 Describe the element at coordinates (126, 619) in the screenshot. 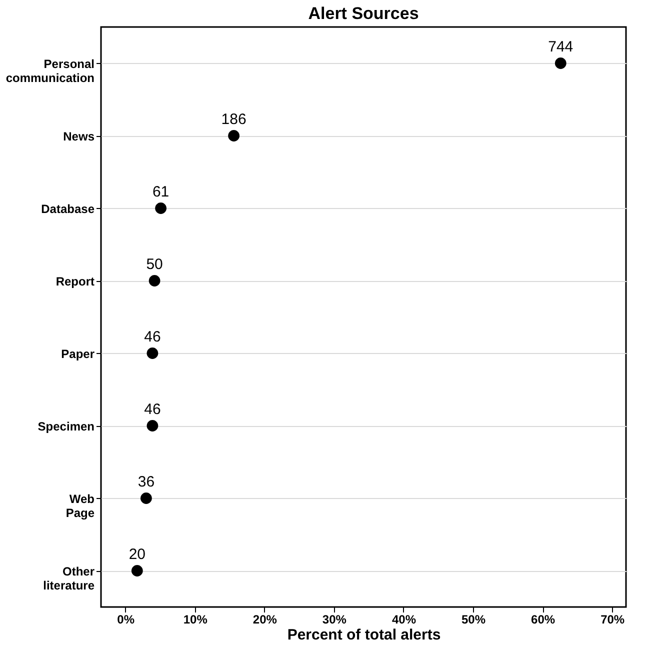

I see `x-tick-label: 0%` at that location.